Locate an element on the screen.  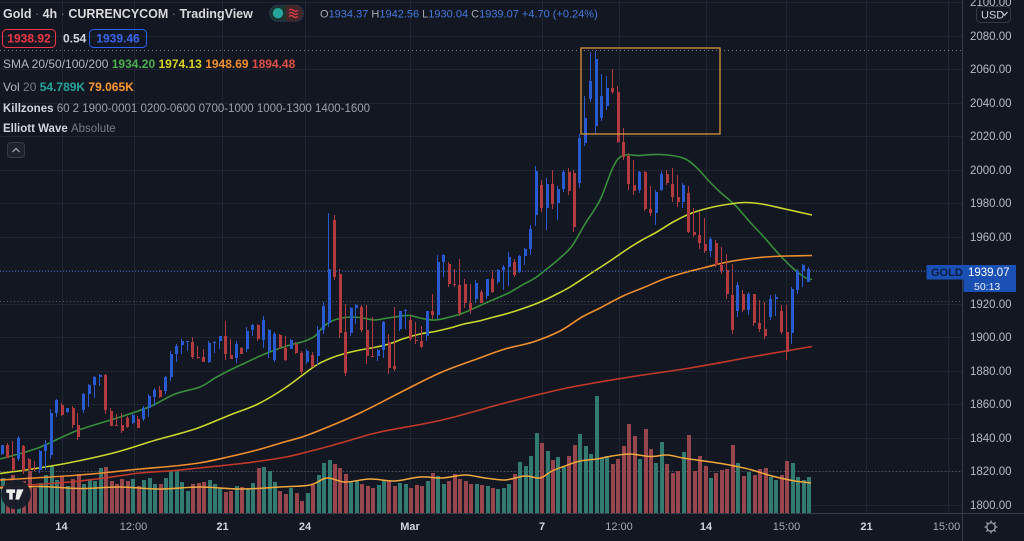
svg-text: 1939.46 is located at coordinates (118, 39).